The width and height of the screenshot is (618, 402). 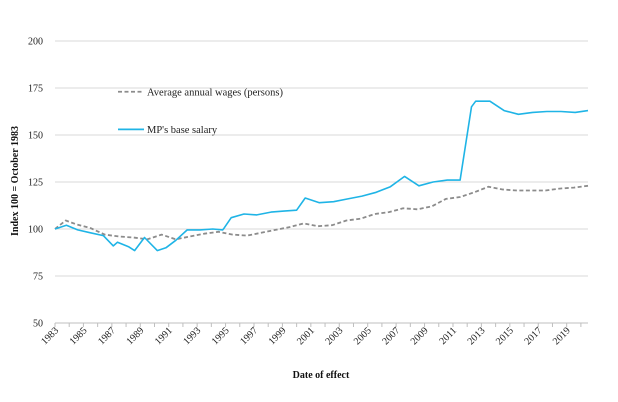 I want to click on x-tick-label: 2013, so click(x=477, y=336).